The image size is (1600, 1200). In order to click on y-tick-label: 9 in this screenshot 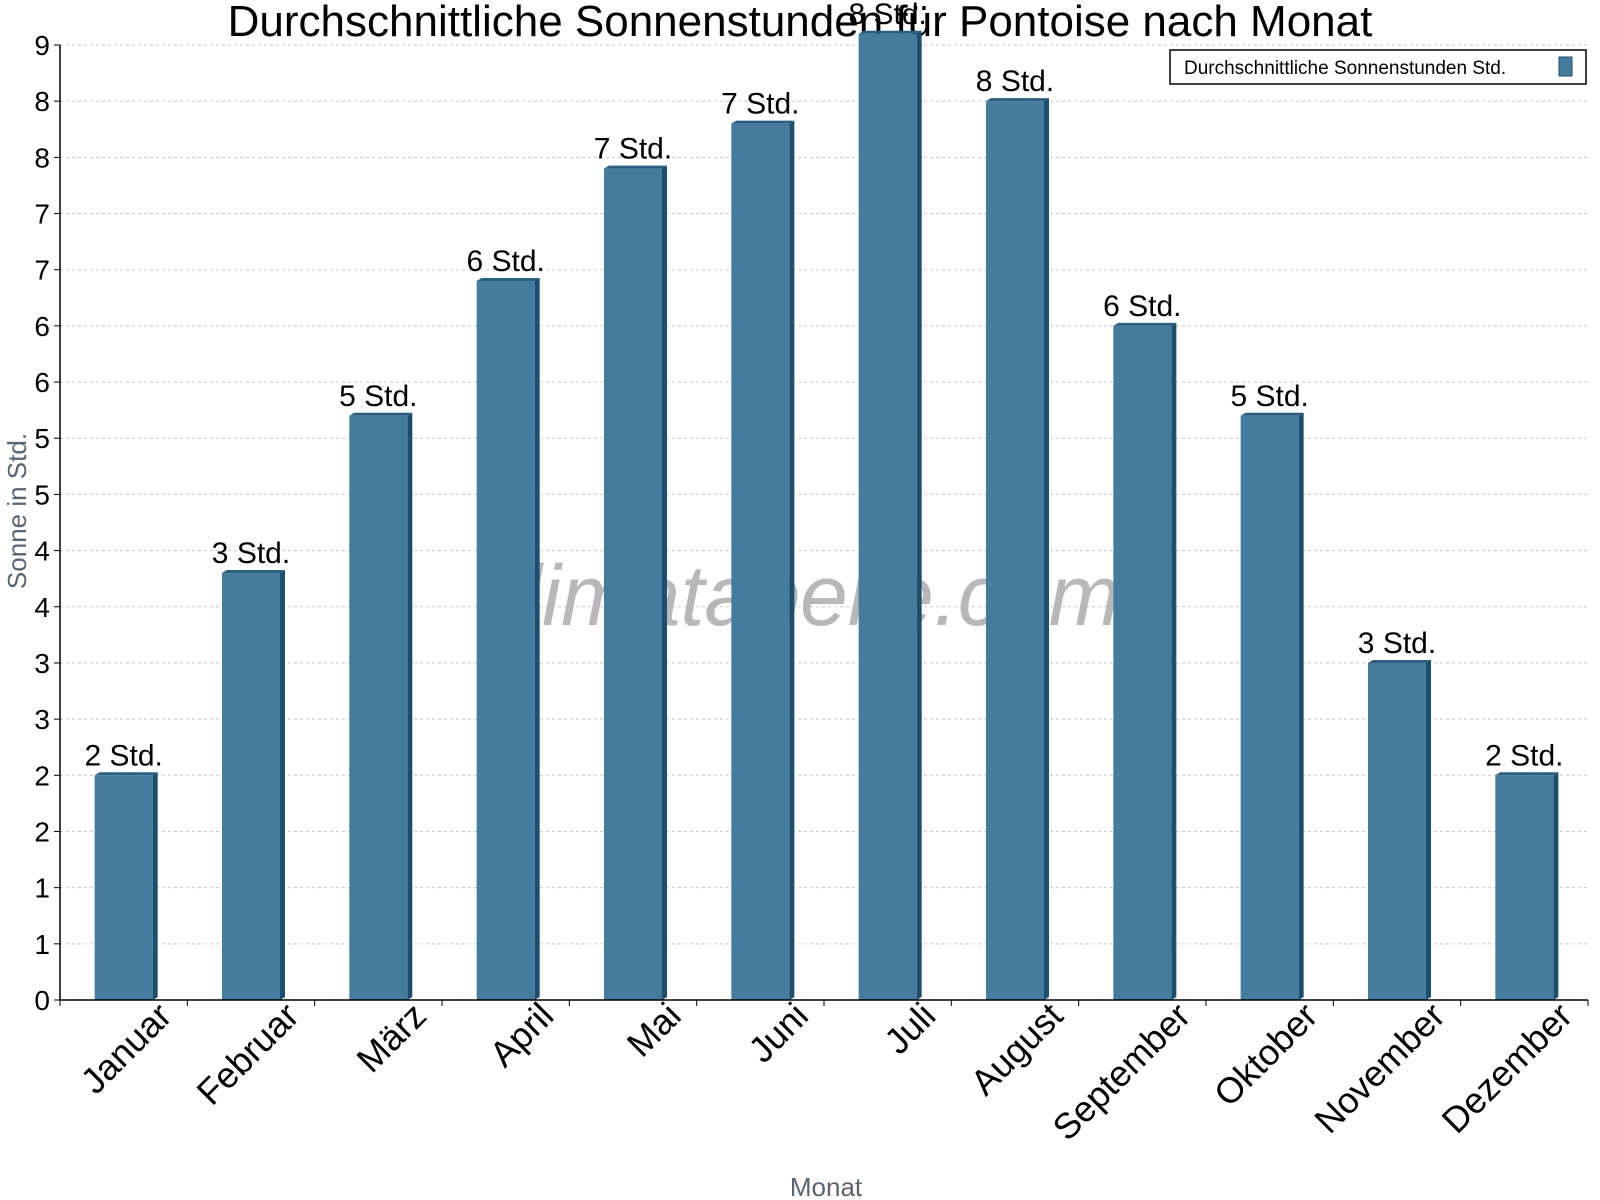, I will do `click(42, 45)`.